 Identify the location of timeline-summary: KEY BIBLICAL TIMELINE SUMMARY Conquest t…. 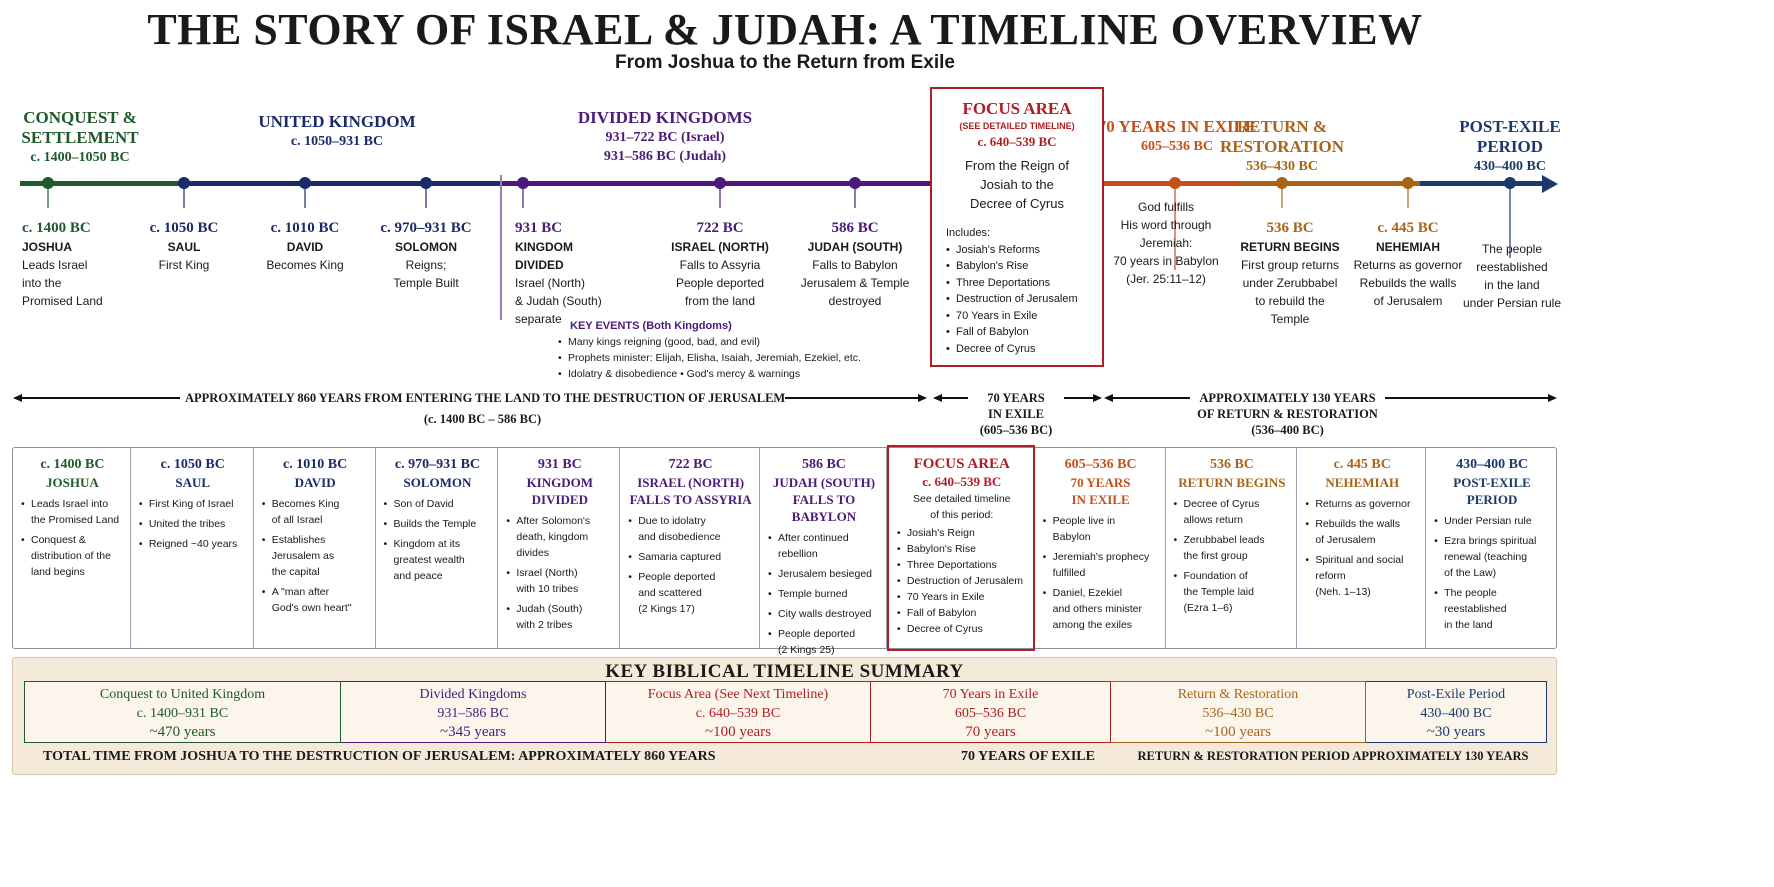
(784, 716).